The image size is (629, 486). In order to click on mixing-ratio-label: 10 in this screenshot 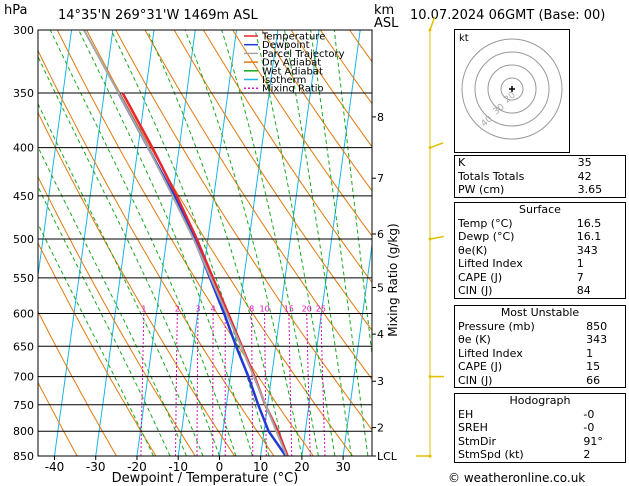, I will do `click(265, 309)`.